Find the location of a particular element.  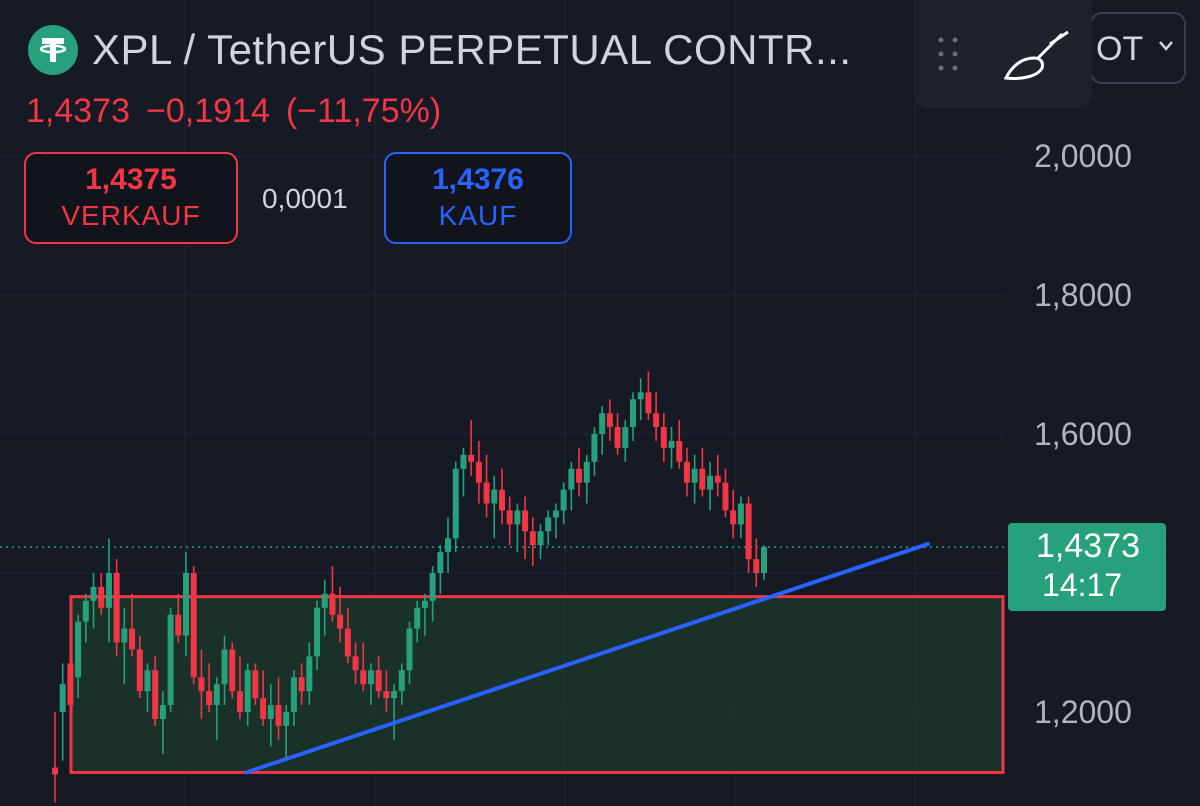

drag-handle-icon is located at coordinates (949, 54).